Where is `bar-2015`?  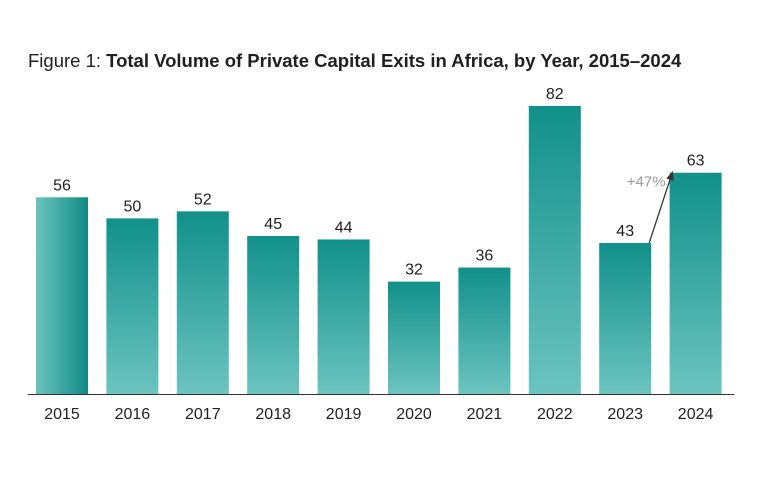 bar-2015 is located at coordinates (62, 295).